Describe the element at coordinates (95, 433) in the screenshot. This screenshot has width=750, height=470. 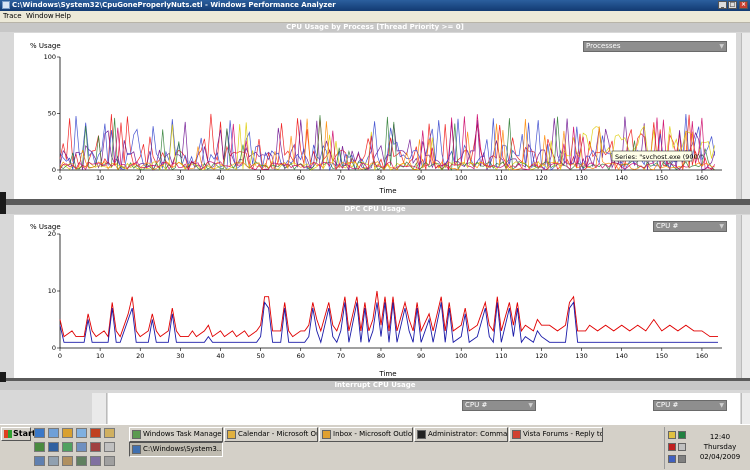
I see `office-icon` at that location.